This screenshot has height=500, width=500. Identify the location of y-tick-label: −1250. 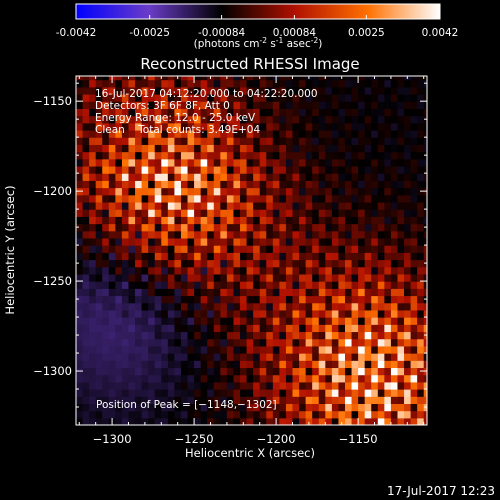
(52, 281).